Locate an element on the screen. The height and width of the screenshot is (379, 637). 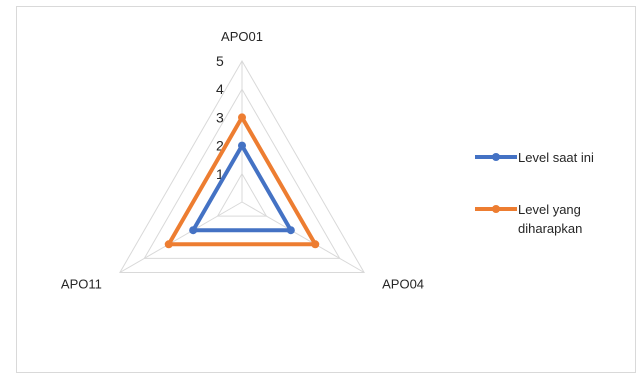
axis-label-apo04: APO04 is located at coordinates (403, 284).